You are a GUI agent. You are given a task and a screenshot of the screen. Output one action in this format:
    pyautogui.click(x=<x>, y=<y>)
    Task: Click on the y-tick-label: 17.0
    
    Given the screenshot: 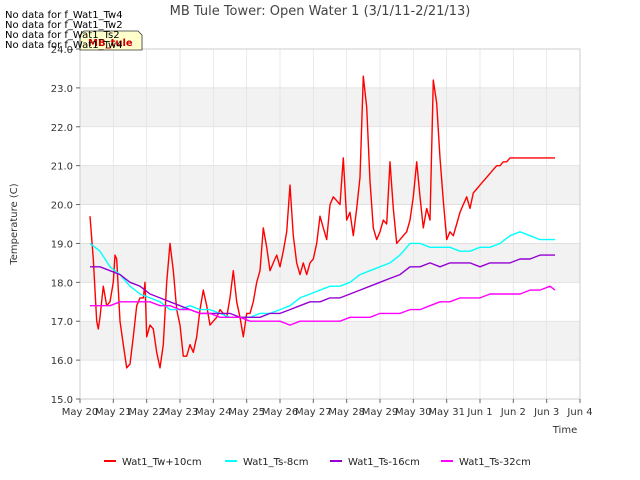 What is the action you would take?
    pyautogui.click(x=62, y=322)
    